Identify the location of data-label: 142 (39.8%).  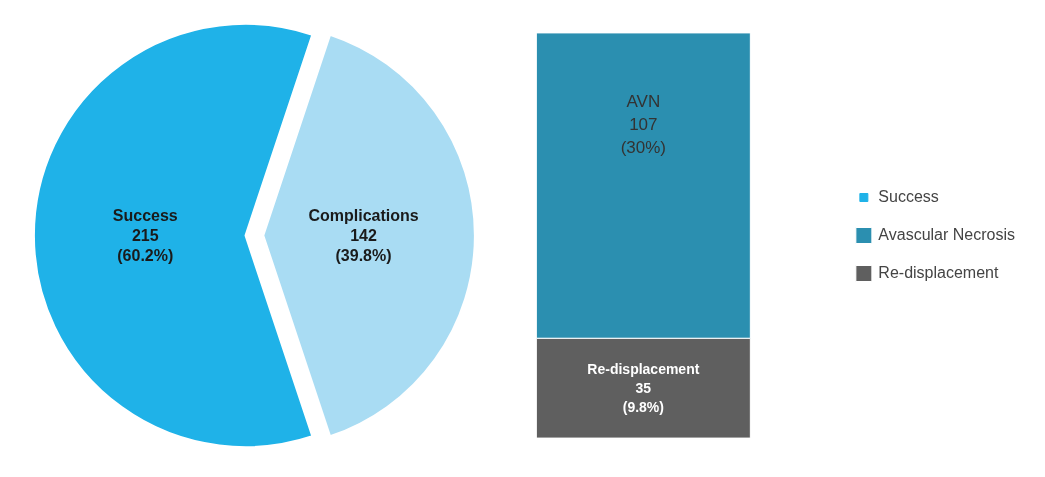
(363, 246).